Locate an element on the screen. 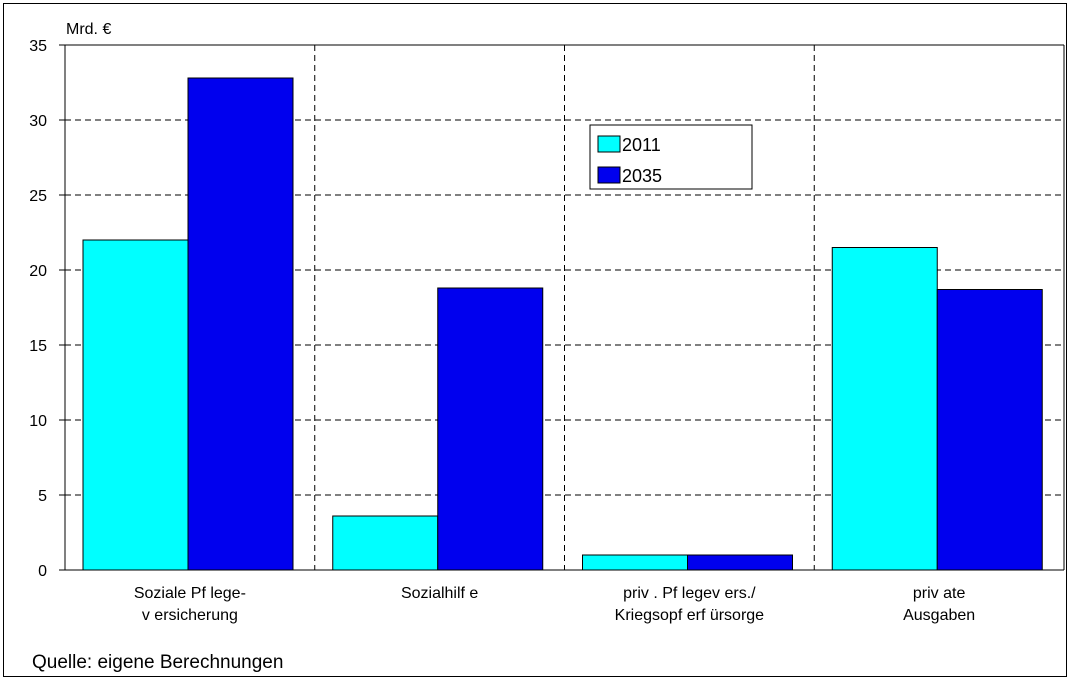  y-tick-label: 5 is located at coordinates (42, 496).